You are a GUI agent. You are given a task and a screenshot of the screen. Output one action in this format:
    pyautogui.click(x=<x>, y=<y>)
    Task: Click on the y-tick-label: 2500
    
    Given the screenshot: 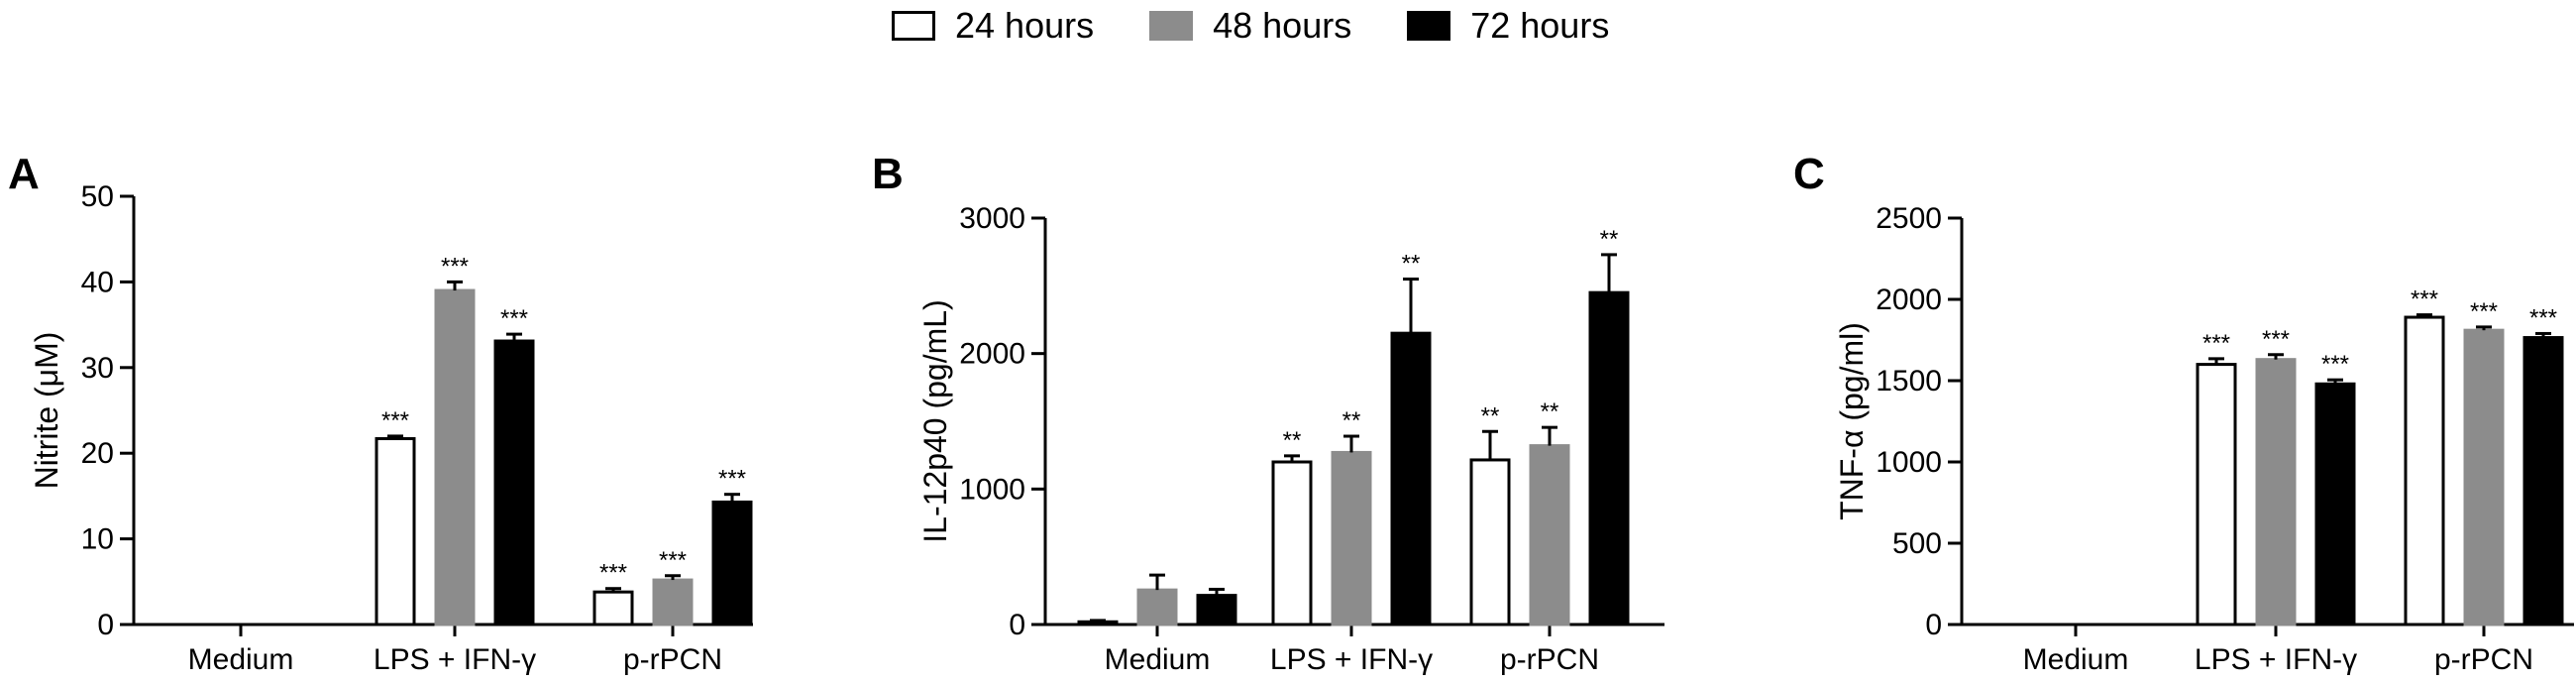 What is the action you would take?
    pyautogui.click(x=1909, y=218)
    